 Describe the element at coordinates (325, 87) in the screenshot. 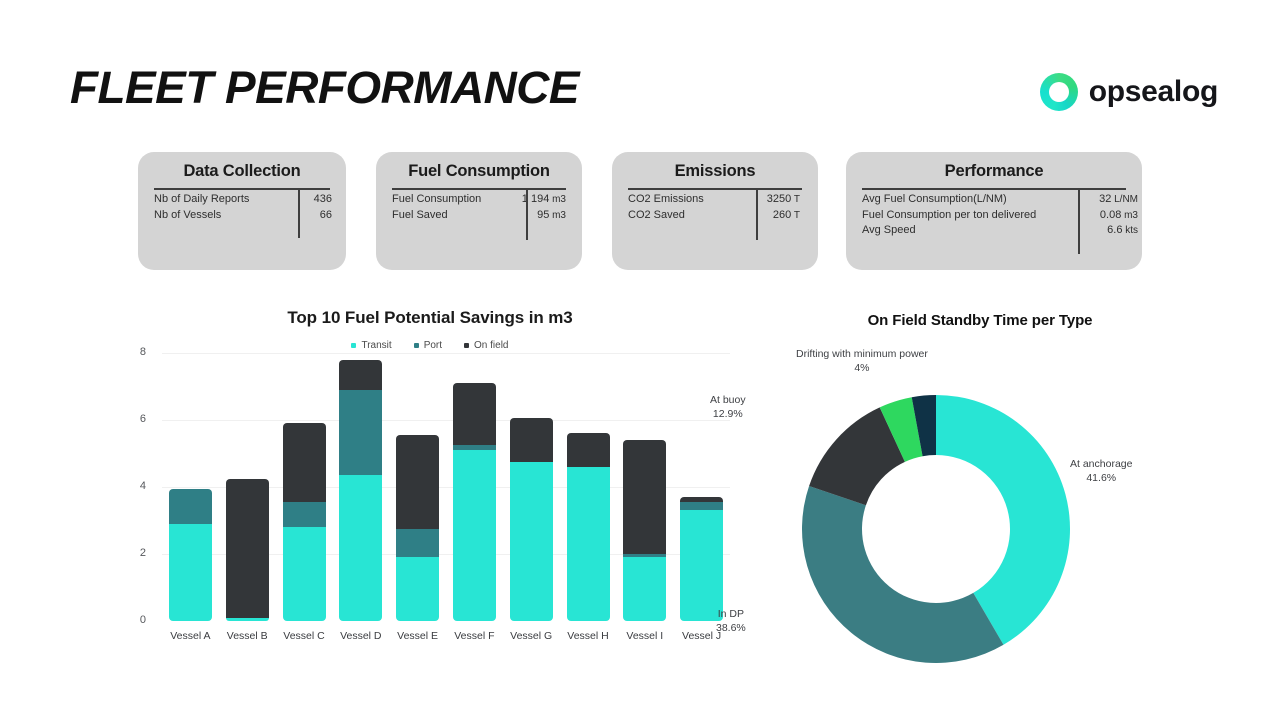

I see `page-title: FLEET PERFORMANCE` at that location.